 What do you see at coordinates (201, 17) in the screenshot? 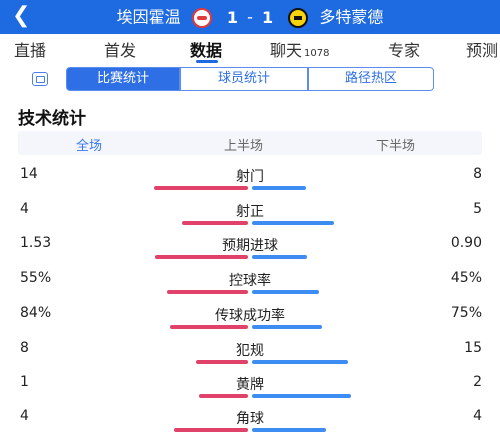
I see `home-team-logo-icon` at bounding box center [201, 17].